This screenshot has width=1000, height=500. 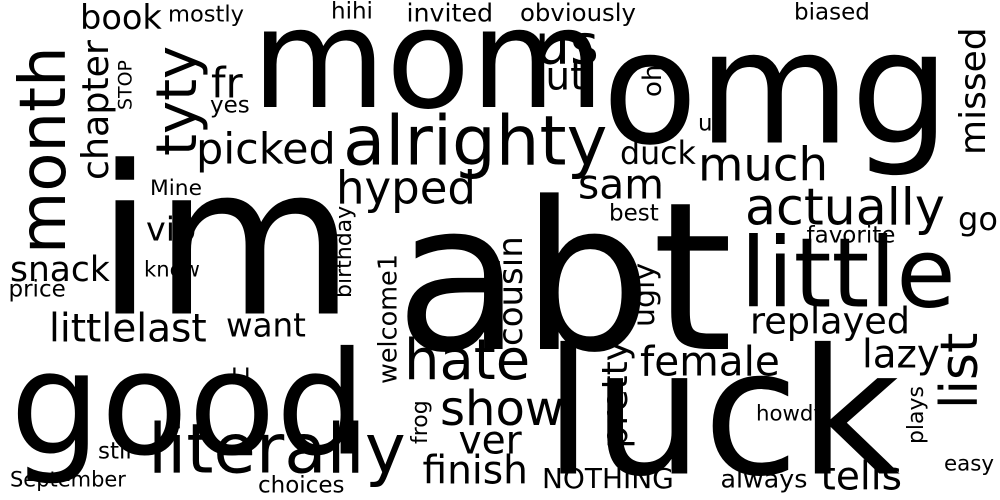 What do you see at coordinates (776, 90) in the screenshot?
I see `word-omg: omg` at bounding box center [776, 90].